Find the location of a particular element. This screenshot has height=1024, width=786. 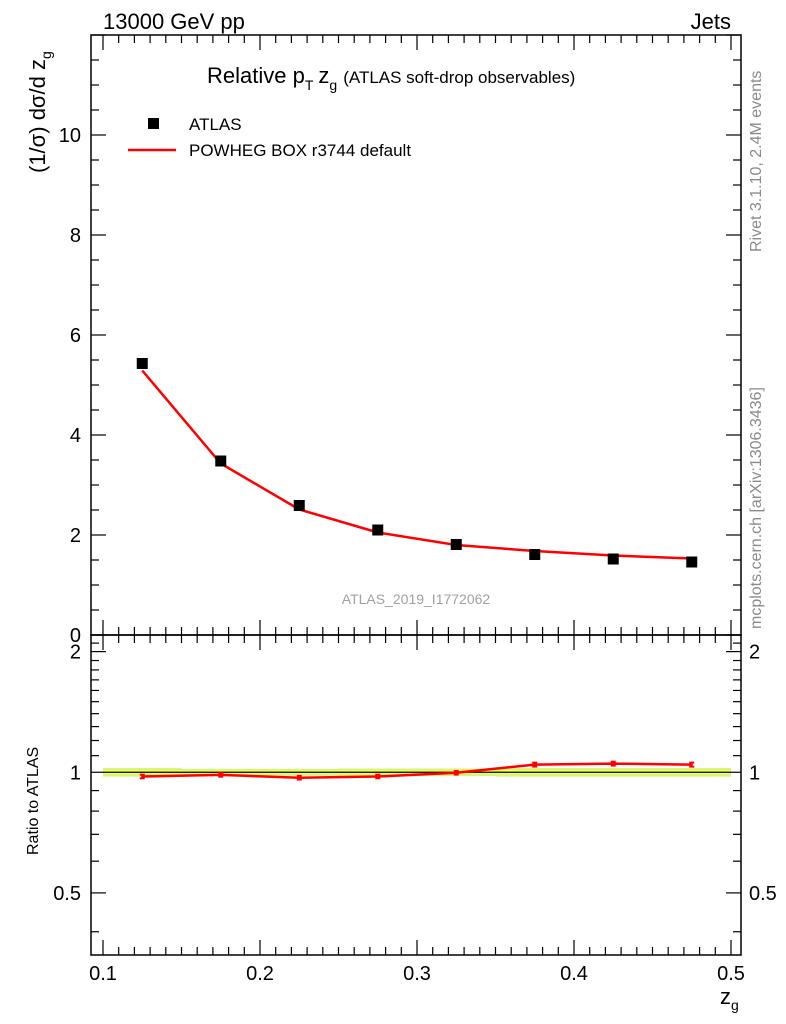

ratio-ytick-label-right: 0.5 is located at coordinates (763, 894).